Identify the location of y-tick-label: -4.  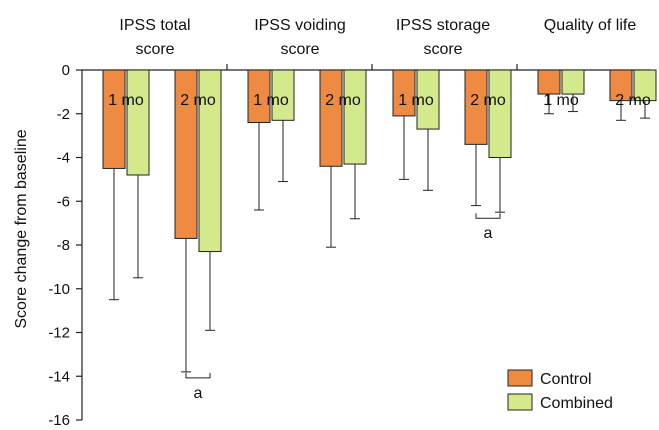
(63, 158).